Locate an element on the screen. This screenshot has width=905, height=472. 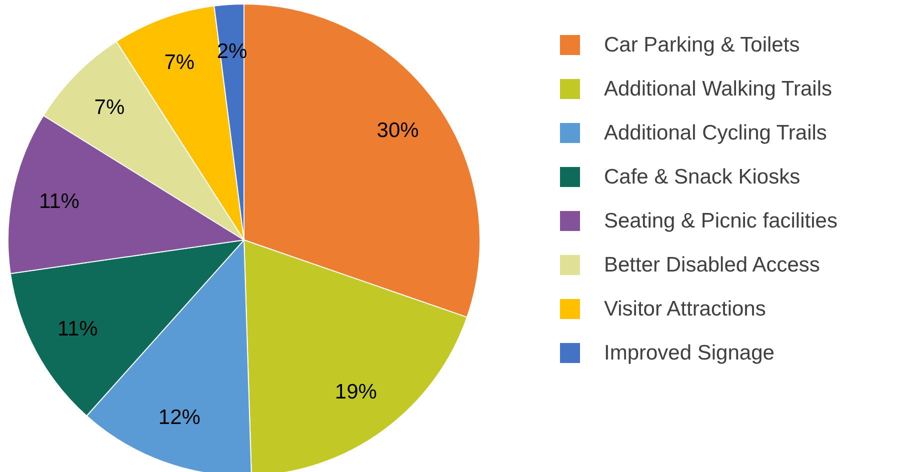
legend-label: Visitor Attractions is located at coordinates (685, 309).